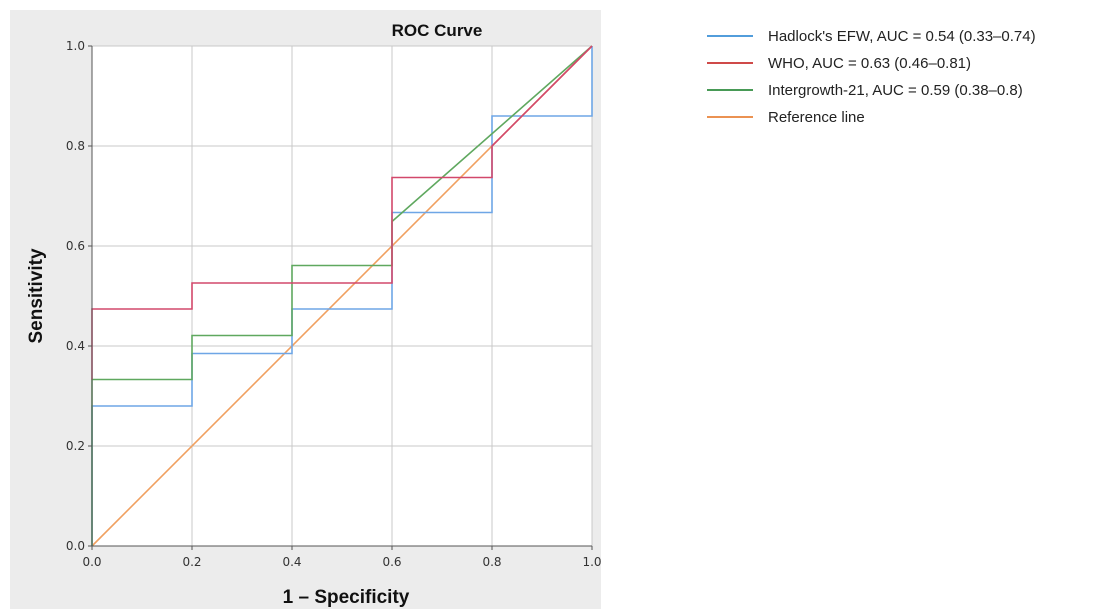 Image resolution: width=1103 pixels, height=614 pixels. Describe the element at coordinates (75, 246) in the screenshot. I see `y-tick-label: 0.6` at that location.